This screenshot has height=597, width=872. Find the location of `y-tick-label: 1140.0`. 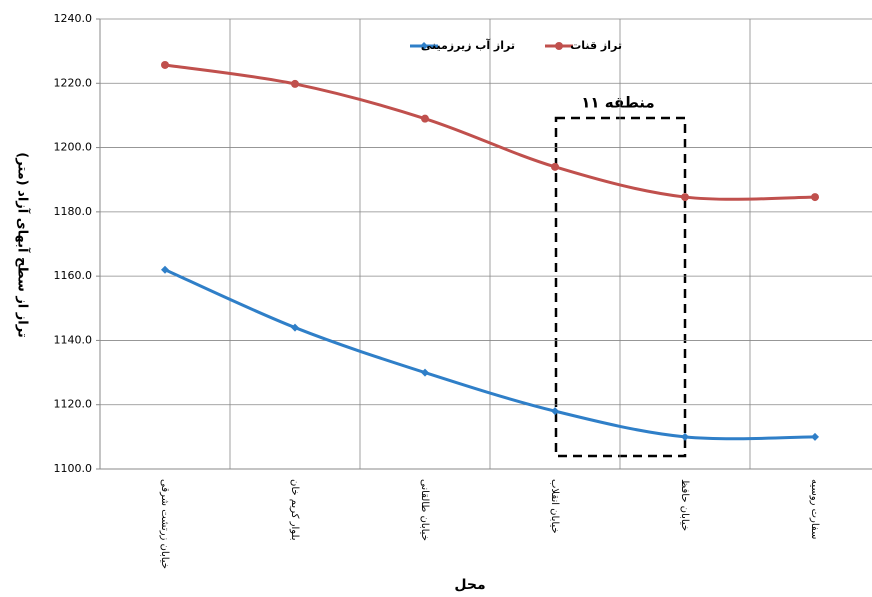

y-tick-label: 1140.0 is located at coordinates (73, 339).